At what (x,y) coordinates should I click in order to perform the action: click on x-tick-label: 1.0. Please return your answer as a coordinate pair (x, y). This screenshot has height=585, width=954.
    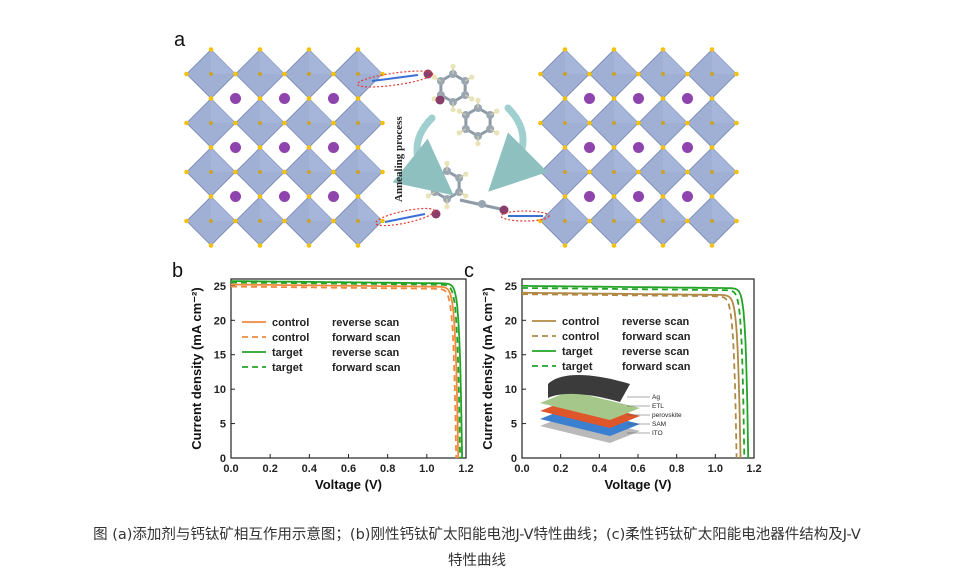
    Looking at the image, I should click on (426, 469).